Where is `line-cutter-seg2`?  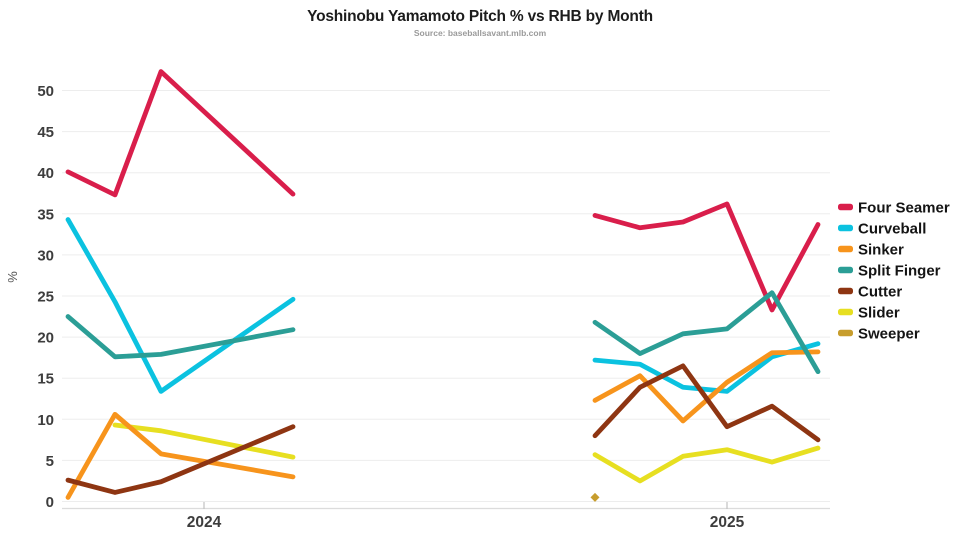
line-cutter-seg2 is located at coordinates (706, 403).